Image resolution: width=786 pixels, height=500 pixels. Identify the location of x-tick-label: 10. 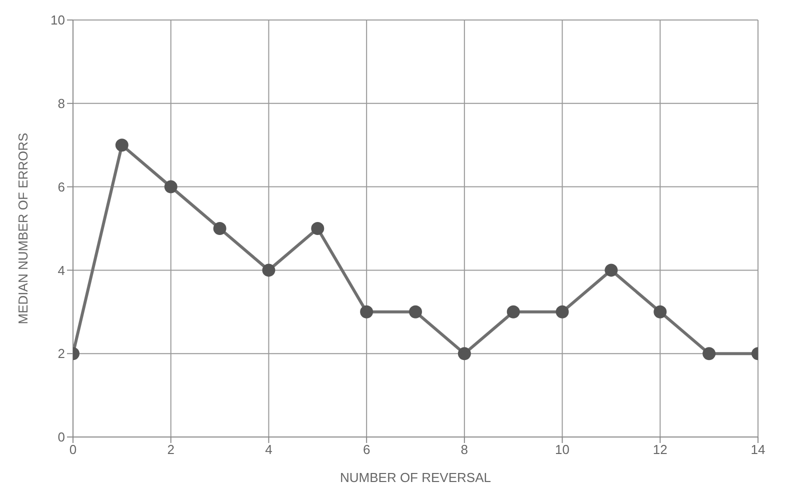
(562, 450).